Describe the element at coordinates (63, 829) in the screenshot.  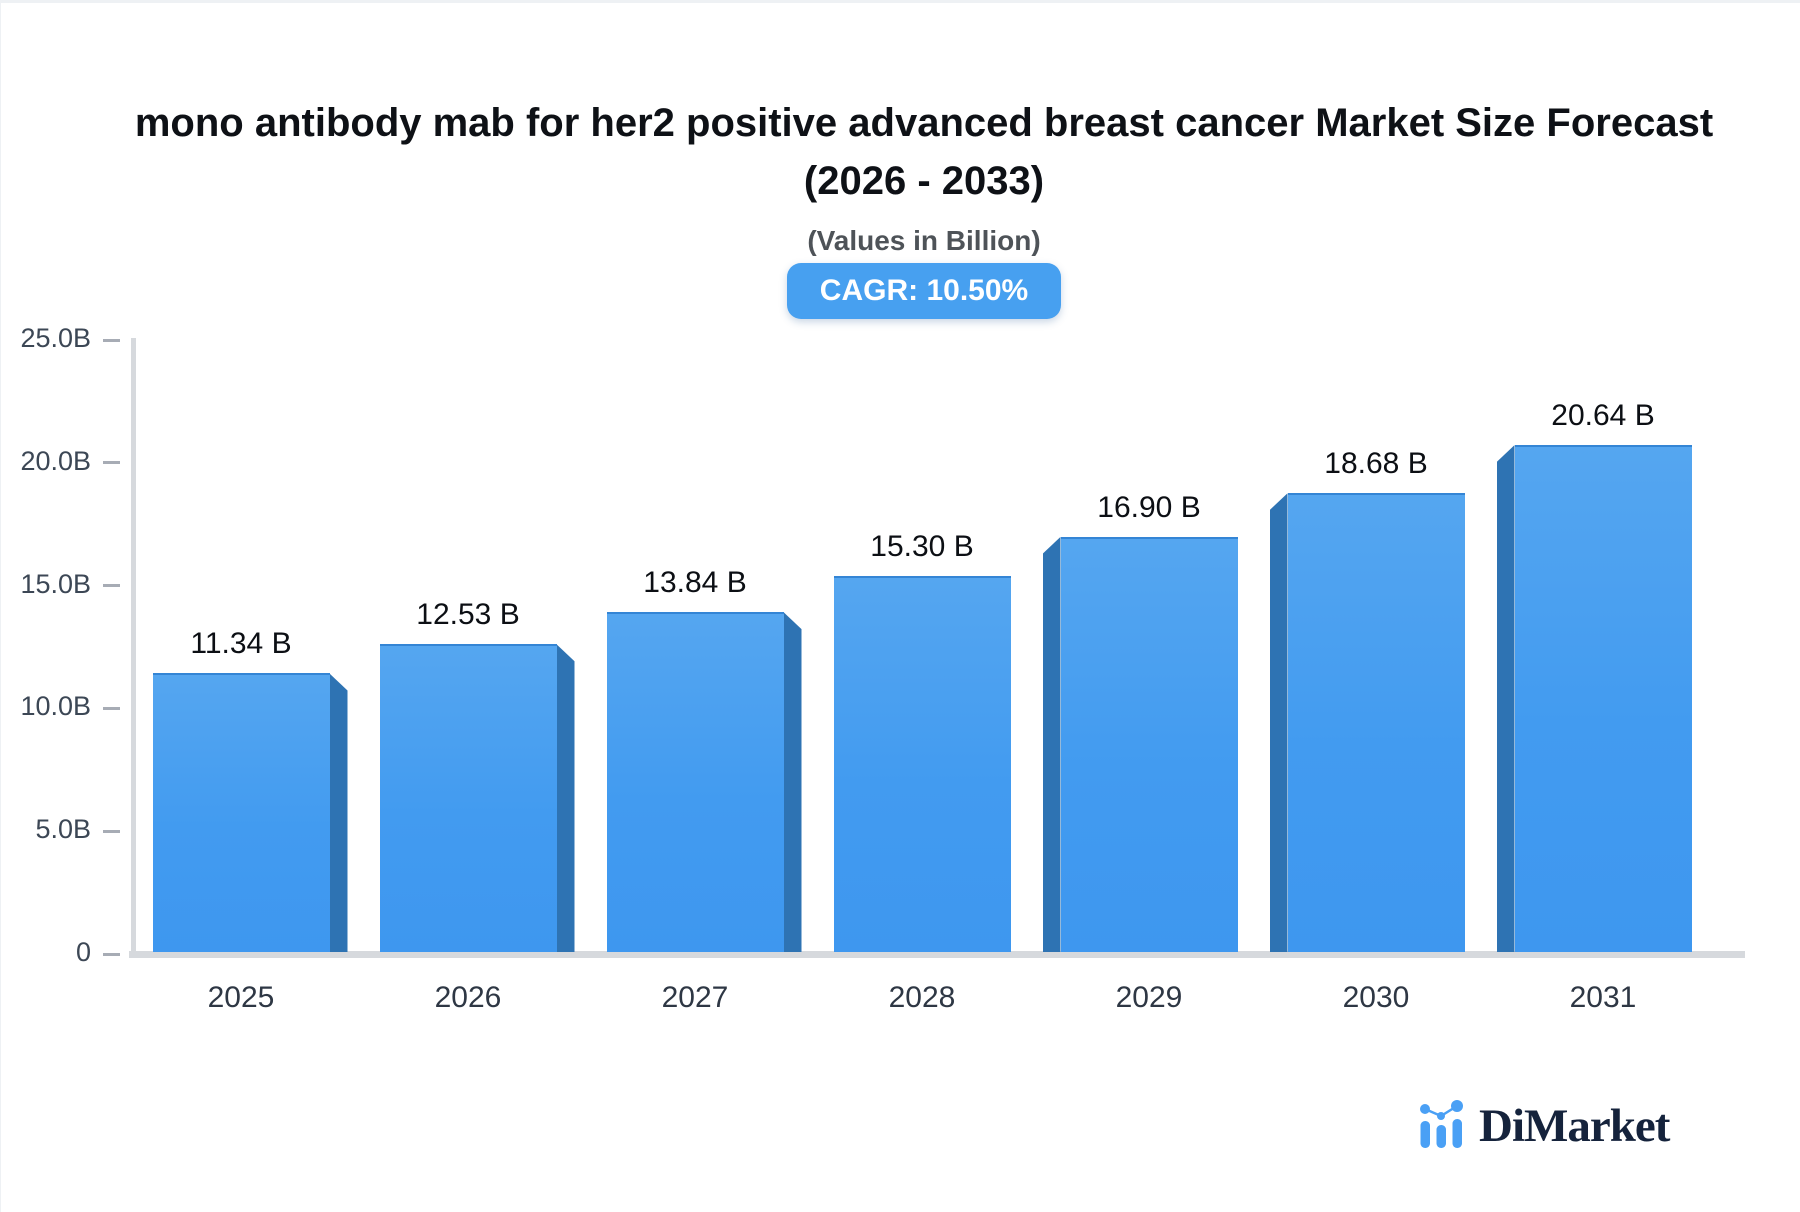
I see `y-tick-label: 5.0B` at that location.